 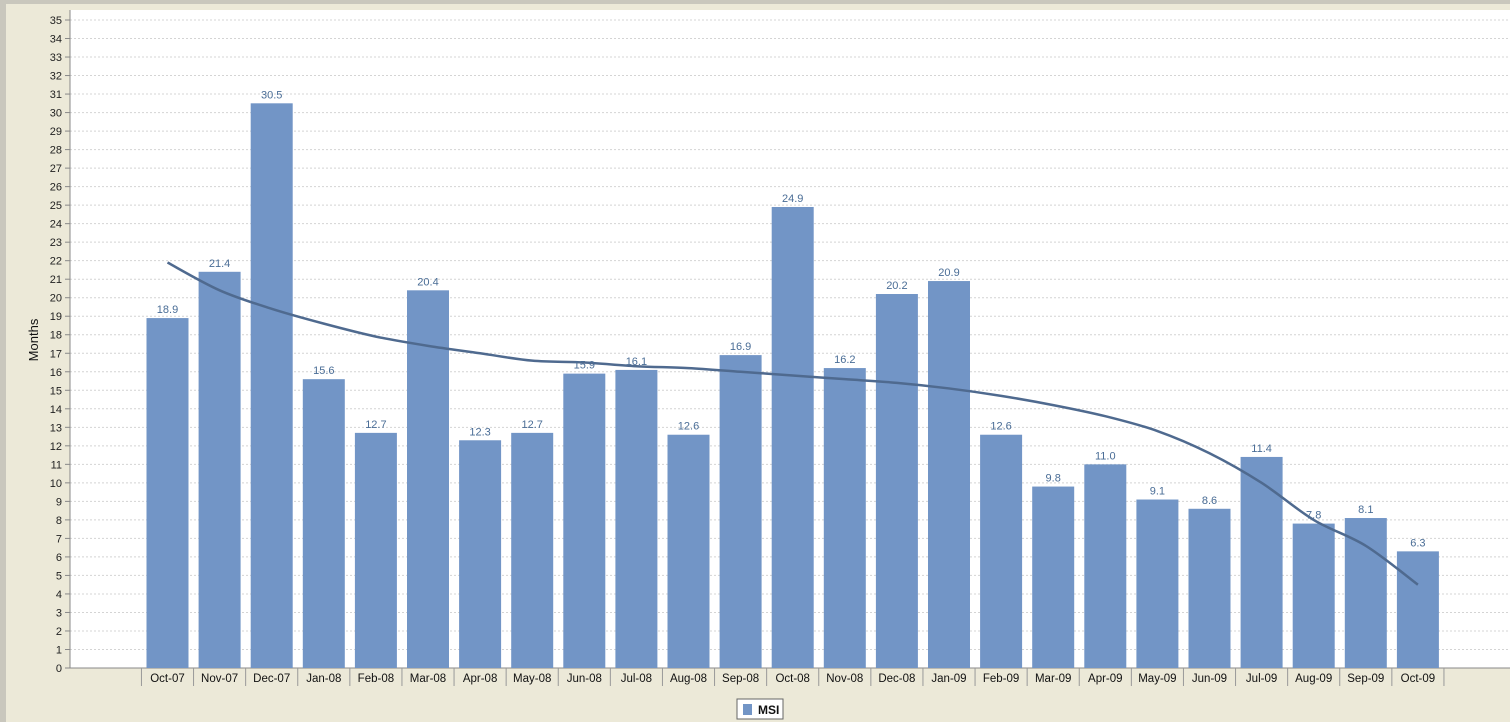 What do you see at coordinates (584, 679) in the screenshot?
I see `x-tick-label: Jun-08` at bounding box center [584, 679].